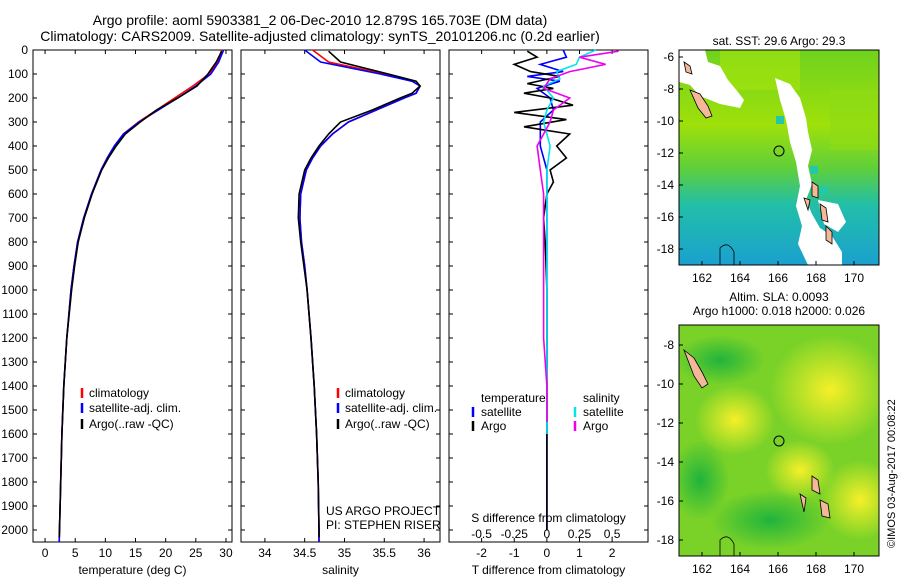 Image resolution: width=900 pixels, height=580 pixels. I want to click on sst-map-xtick: 168, so click(816, 278).